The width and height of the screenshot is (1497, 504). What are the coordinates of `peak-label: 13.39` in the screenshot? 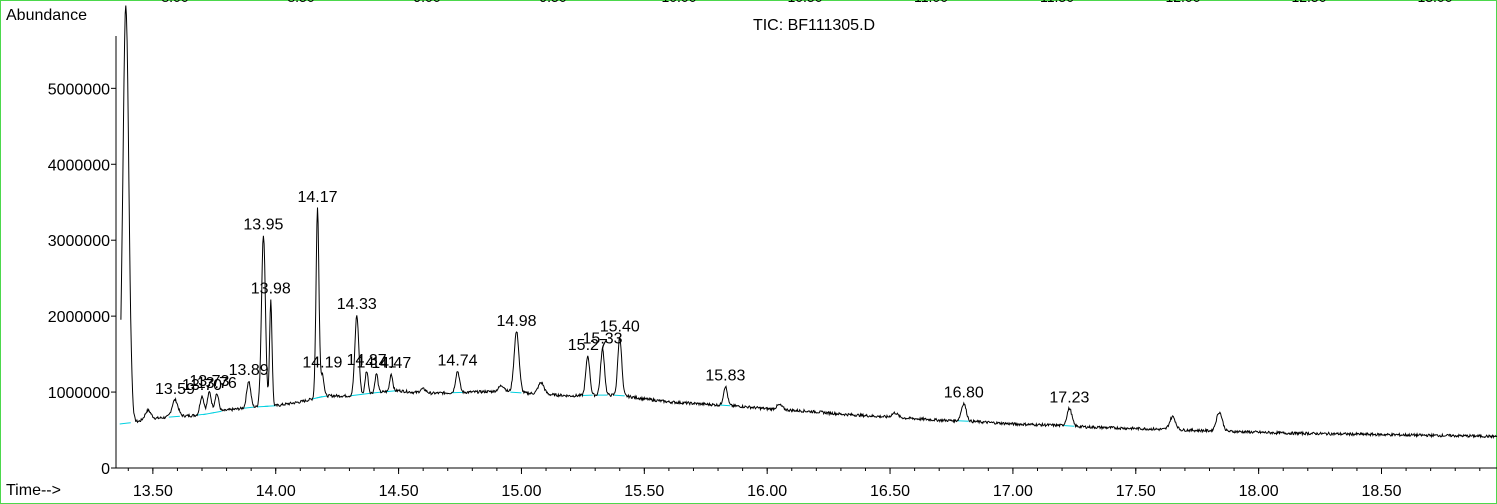 It's located at (126, 2).